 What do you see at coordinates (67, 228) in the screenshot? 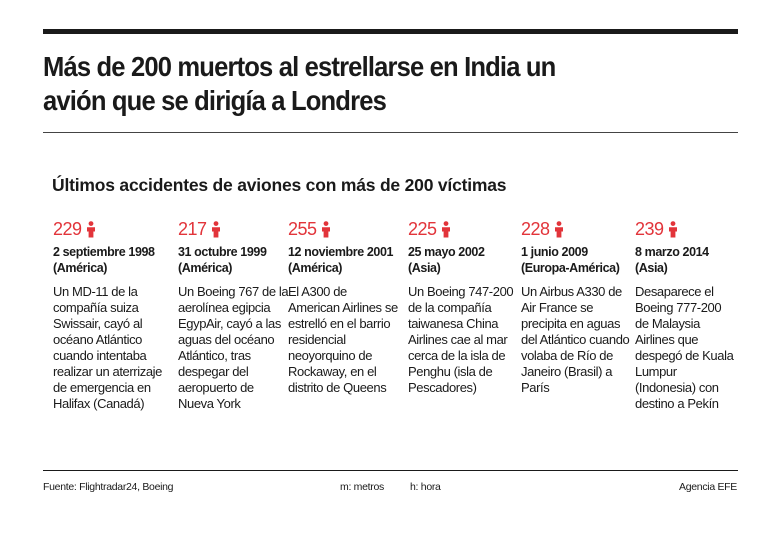
I see `victim-count: 229` at bounding box center [67, 228].